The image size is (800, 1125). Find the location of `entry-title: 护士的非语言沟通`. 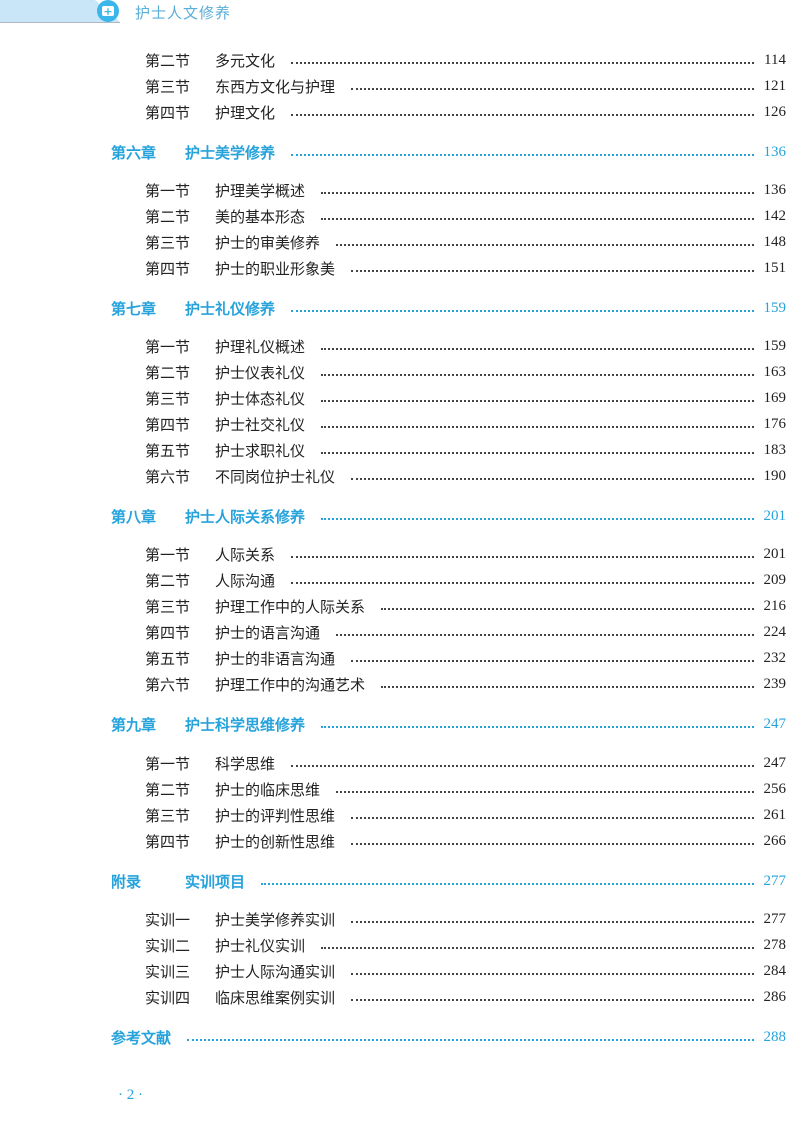

entry-title: 护士的非语言沟通 is located at coordinates (275, 658).